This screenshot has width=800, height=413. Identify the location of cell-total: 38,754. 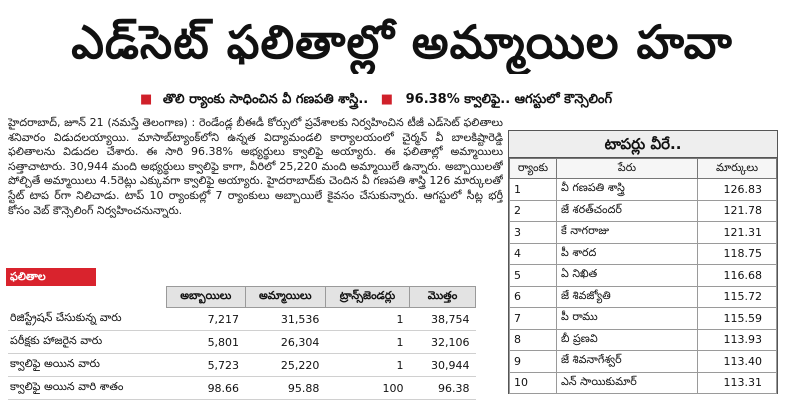
(442, 319).